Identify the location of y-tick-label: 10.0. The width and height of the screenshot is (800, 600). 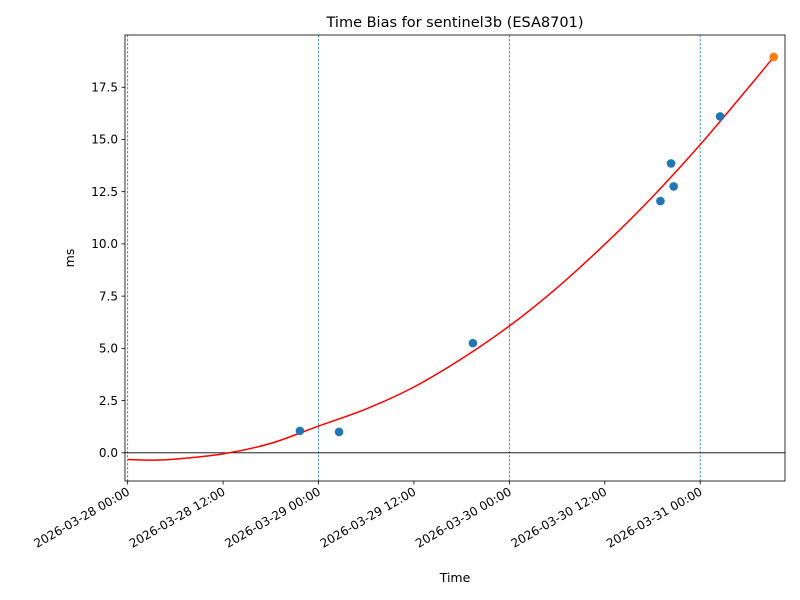
(104, 244).